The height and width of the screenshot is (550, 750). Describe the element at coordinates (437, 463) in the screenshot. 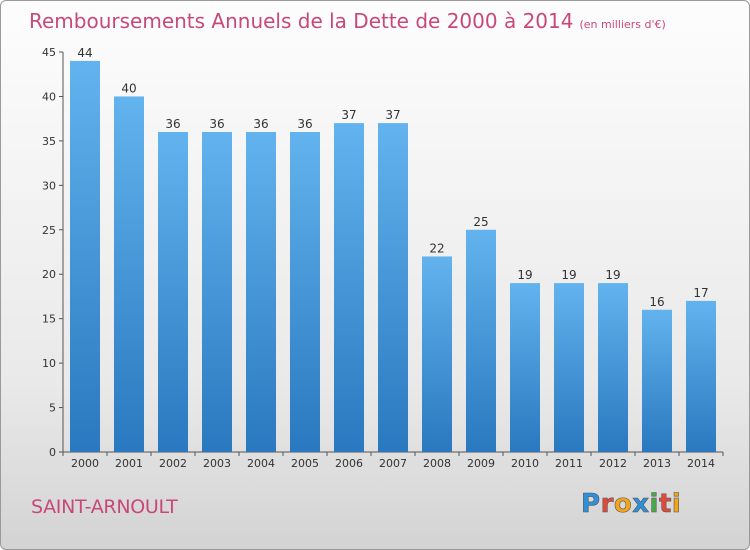

I see `x-tick-label: 2008` at that location.